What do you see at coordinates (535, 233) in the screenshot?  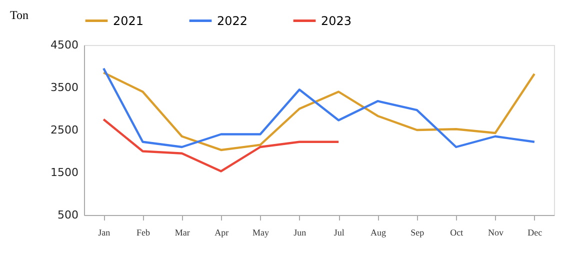 I see `x-tick-label: Dec` at bounding box center [535, 233].